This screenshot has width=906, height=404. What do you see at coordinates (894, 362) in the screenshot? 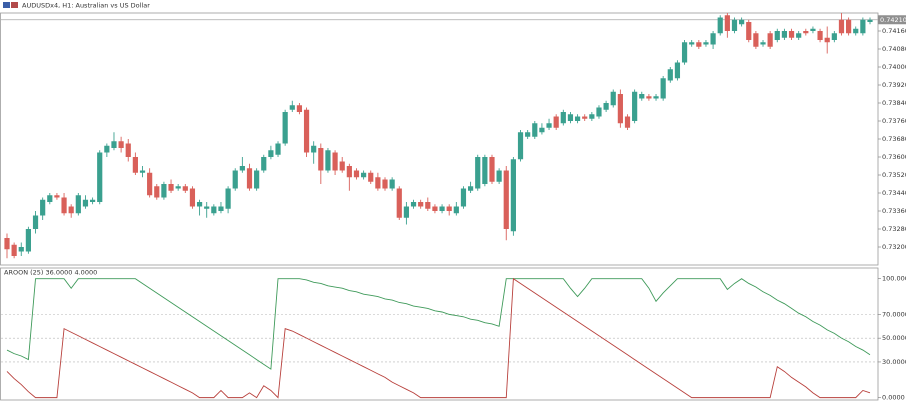
I see `y-tick-label: 30.0000` at bounding box center [894, 362].